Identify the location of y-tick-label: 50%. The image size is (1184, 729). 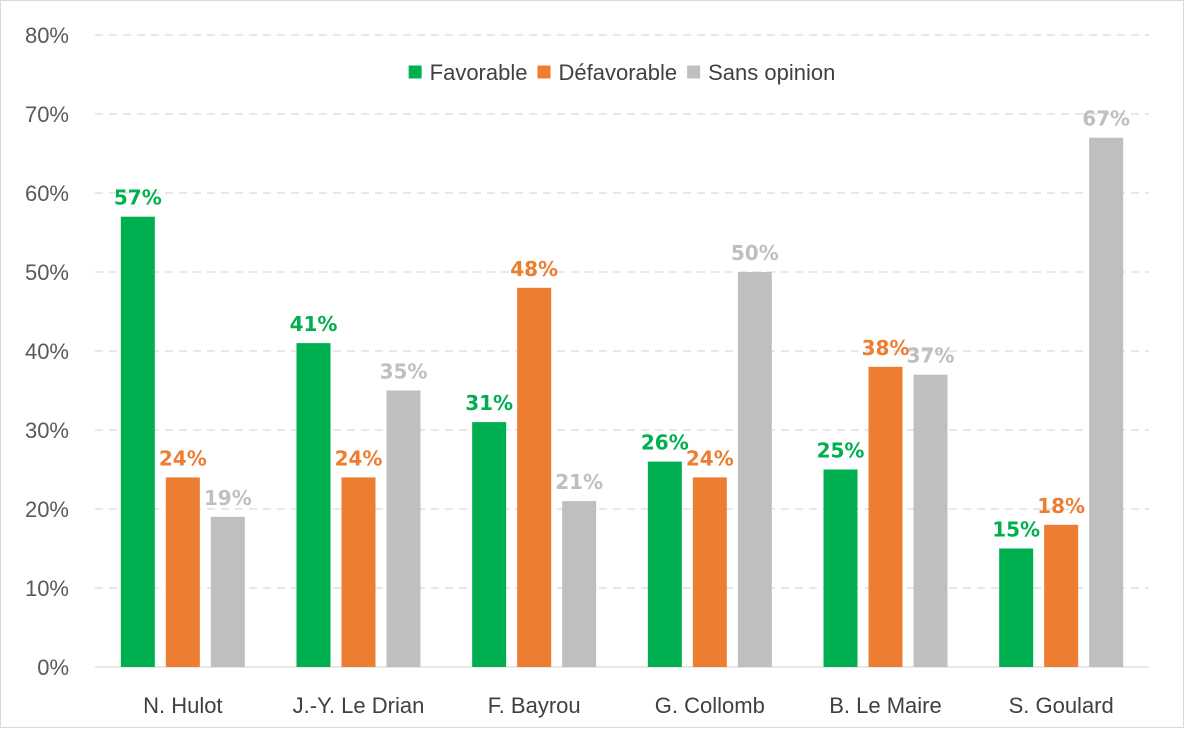
(47, 272).